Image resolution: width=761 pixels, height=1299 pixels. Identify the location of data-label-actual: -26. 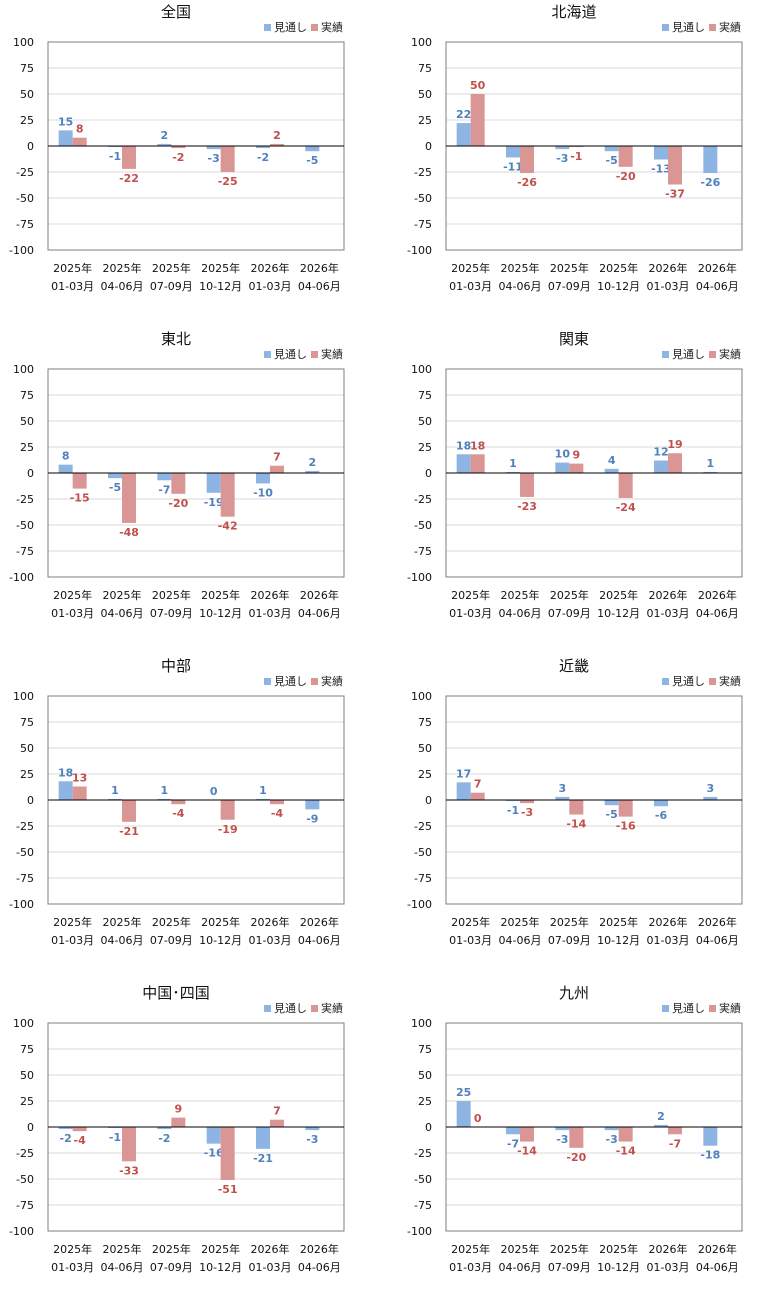
(527, 182).